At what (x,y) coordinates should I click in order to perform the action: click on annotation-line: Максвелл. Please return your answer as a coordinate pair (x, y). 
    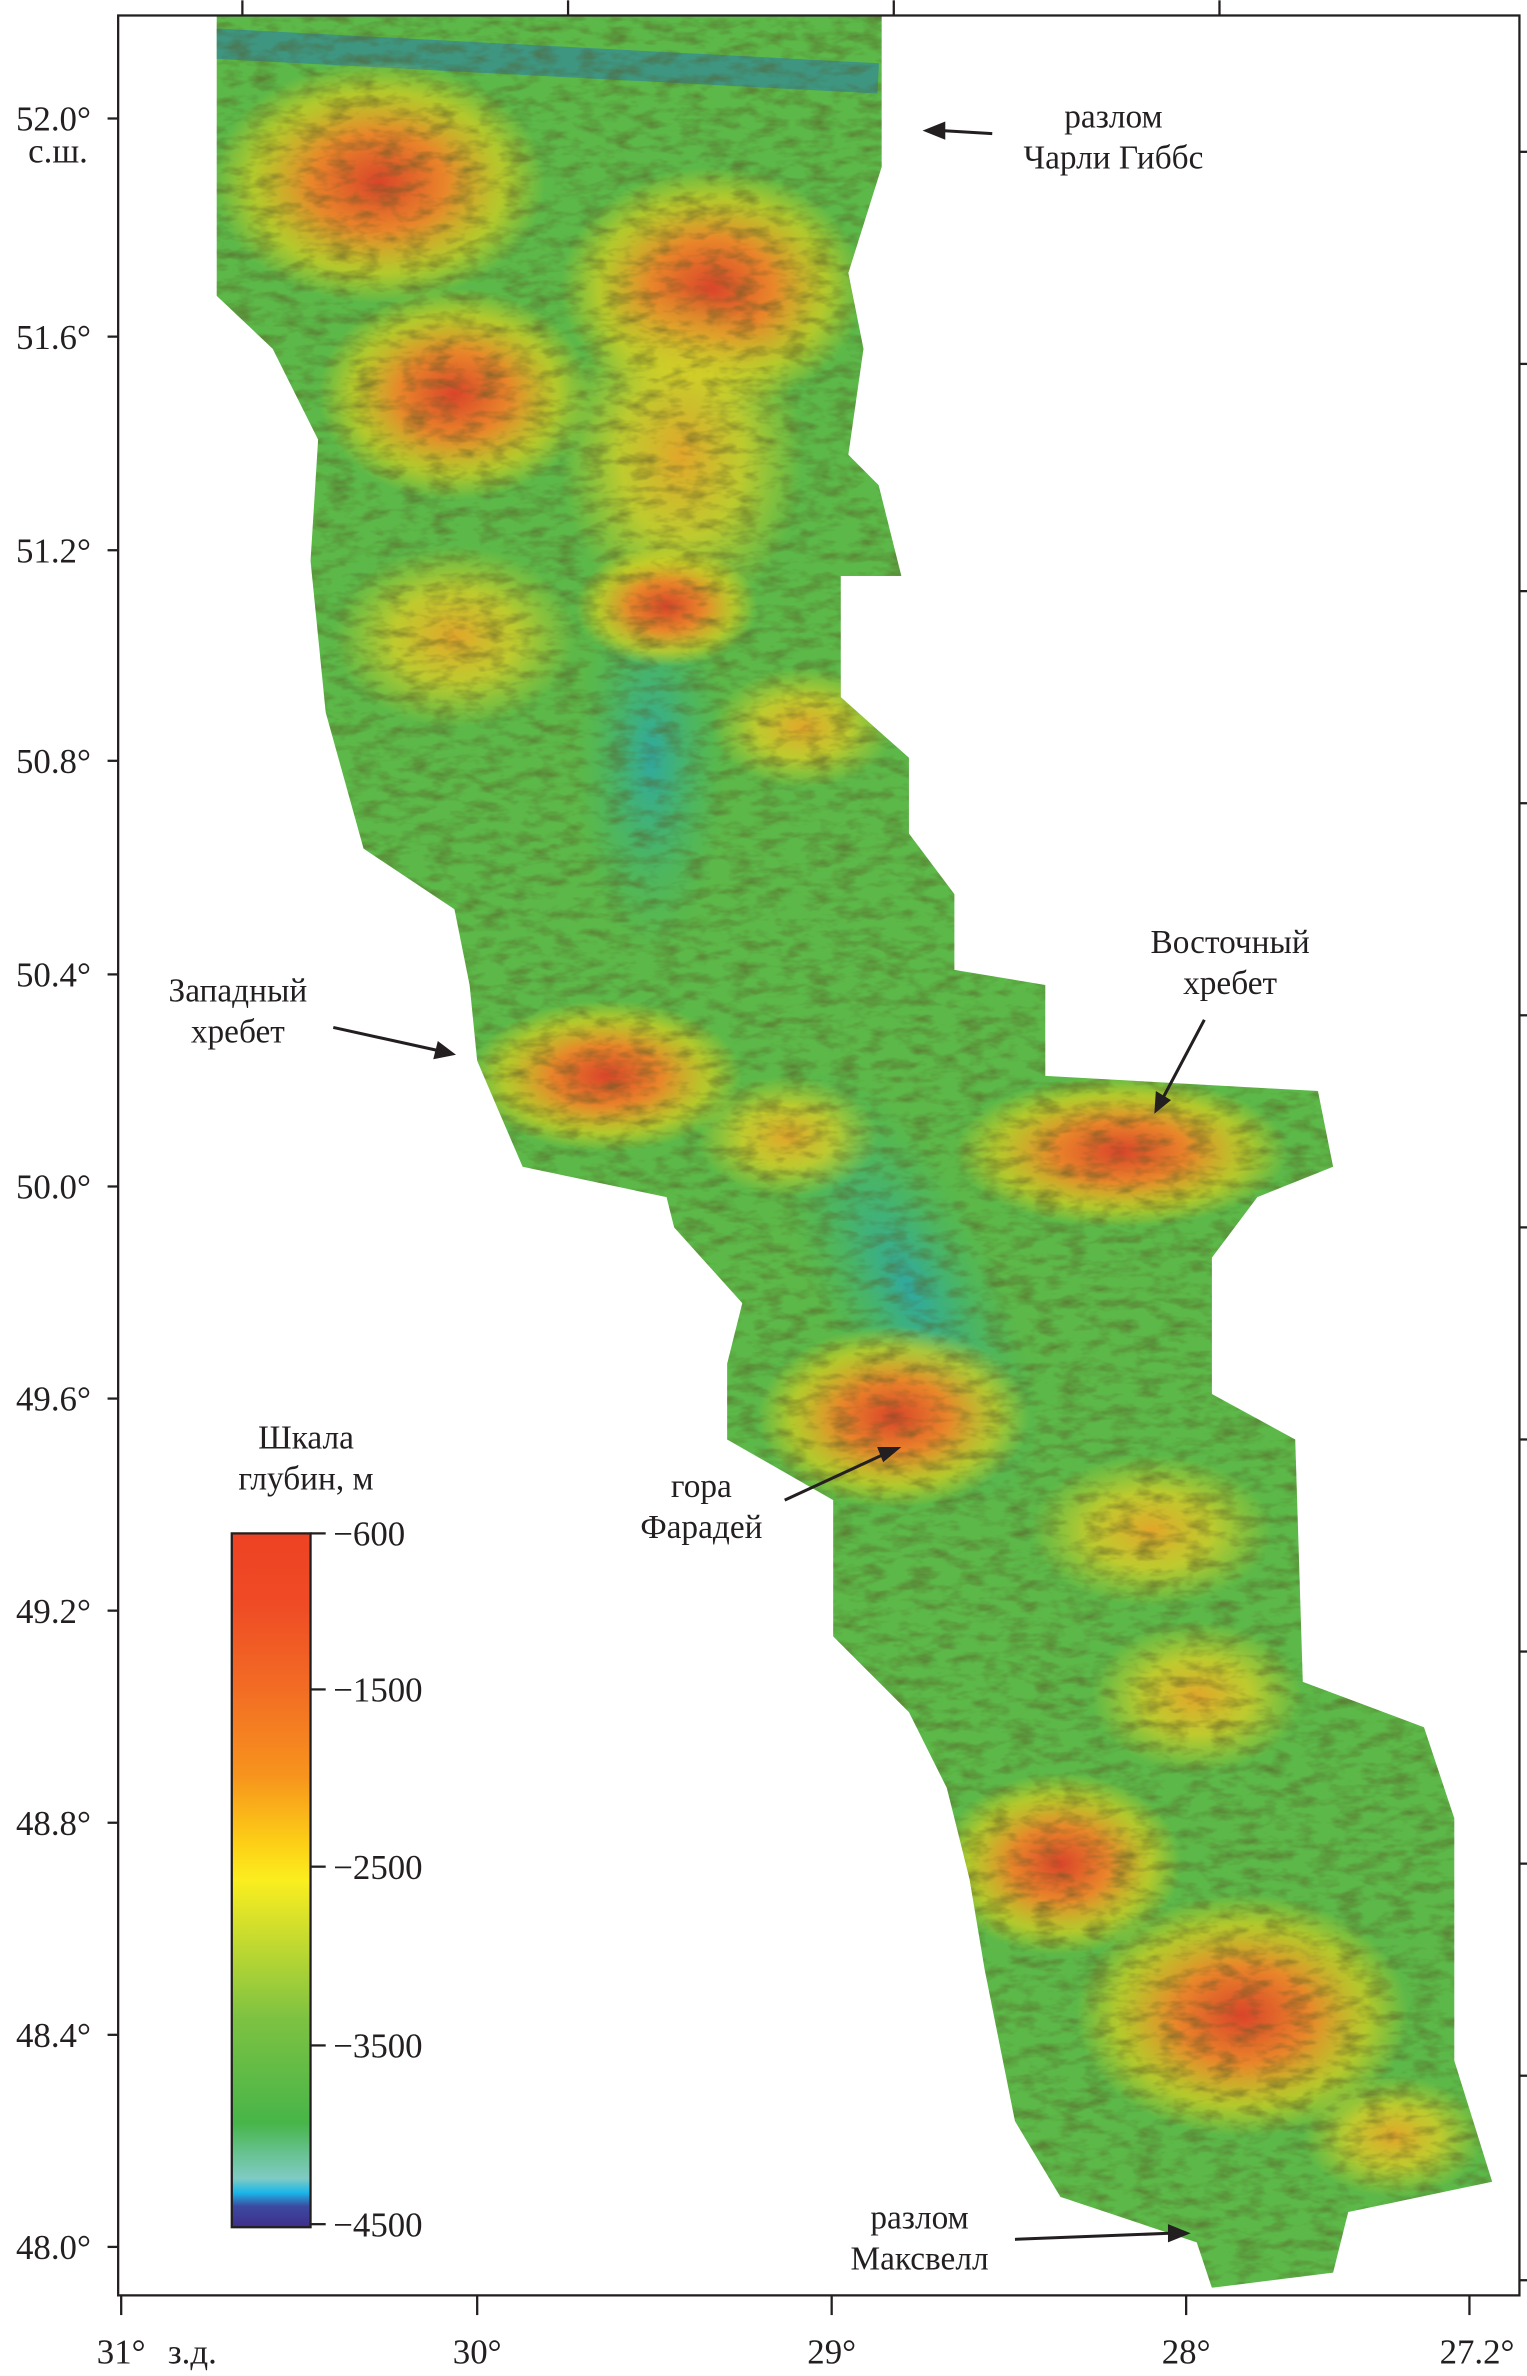
    Looking at the image, I should click on (919, 2259).